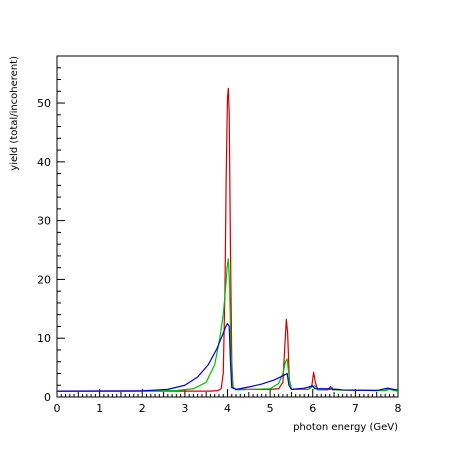 The image size is (454, 454). I want to click on y-axis-title: yield (total/incoherent), so click(14, 113).